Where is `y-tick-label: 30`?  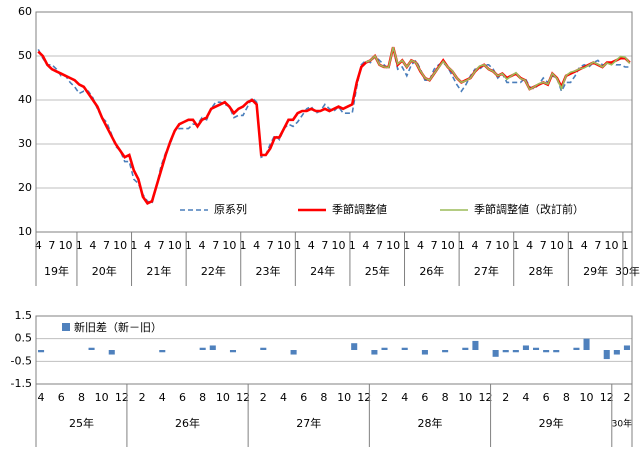
y-tick-label: 30 is located at coordinates (25, 143).